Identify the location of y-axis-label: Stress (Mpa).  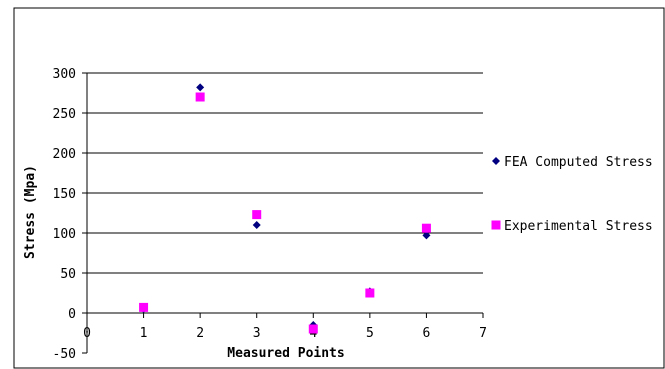
(30, 212).